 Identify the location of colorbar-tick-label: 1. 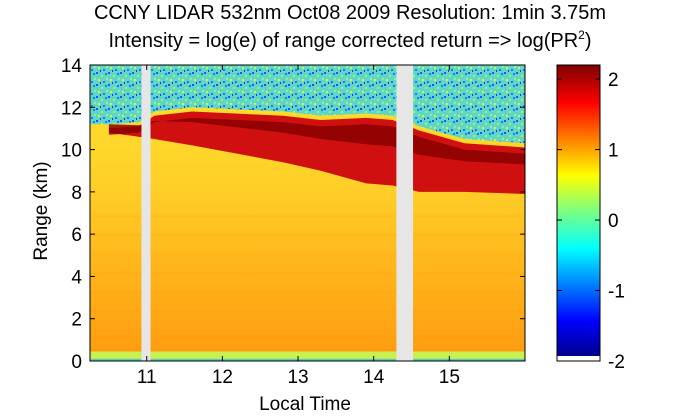
(613, 151).